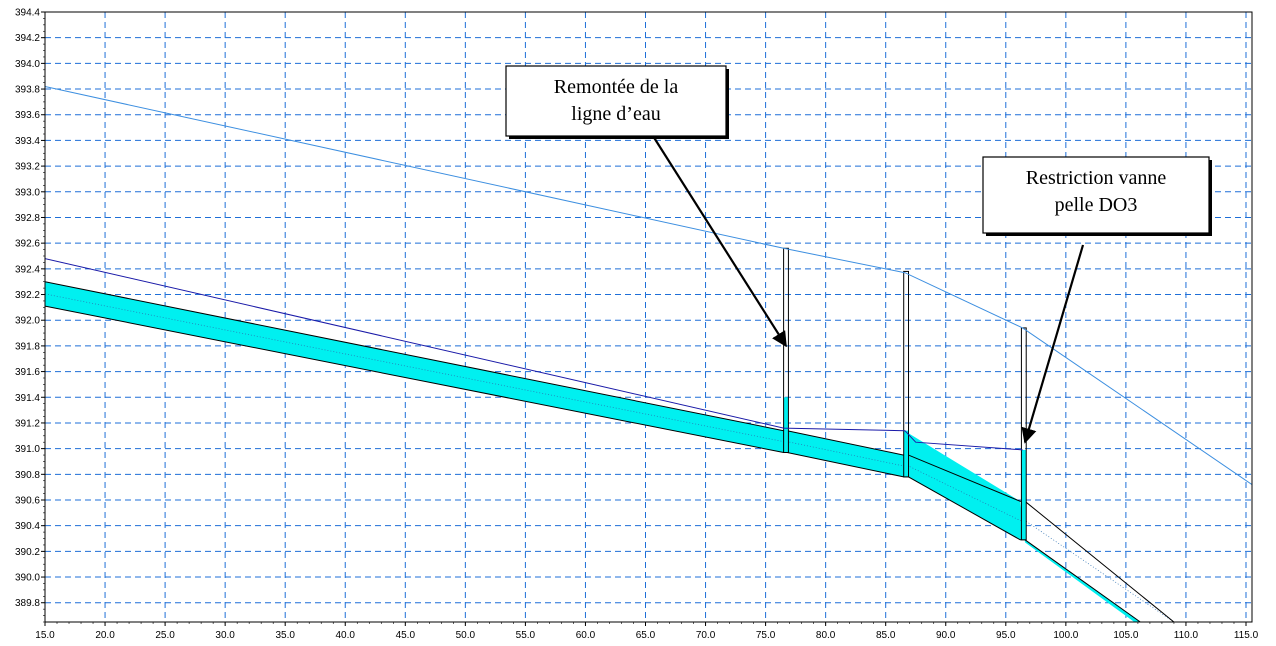 The width and height of the screenshot is (1276, 646). What do you see at coordinates (27, 244) in the screenshot?
I see `y-tick-label: 392.6` at bounding box center [27, 244].